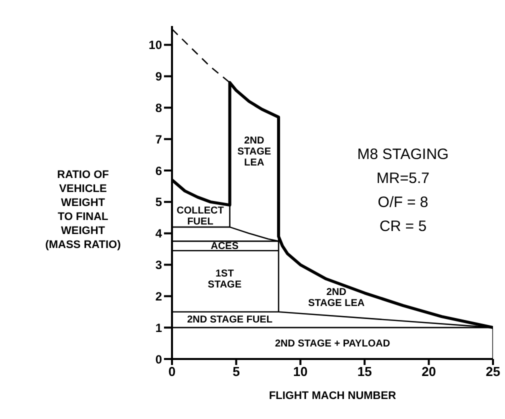  I want to click on annotation: 2ND STAGE + PAYLOAD, so click(332, 343).